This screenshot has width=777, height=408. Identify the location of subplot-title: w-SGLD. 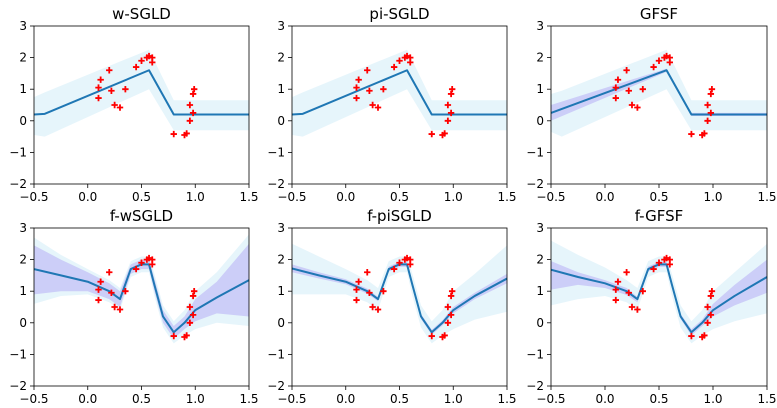
(141, 14).